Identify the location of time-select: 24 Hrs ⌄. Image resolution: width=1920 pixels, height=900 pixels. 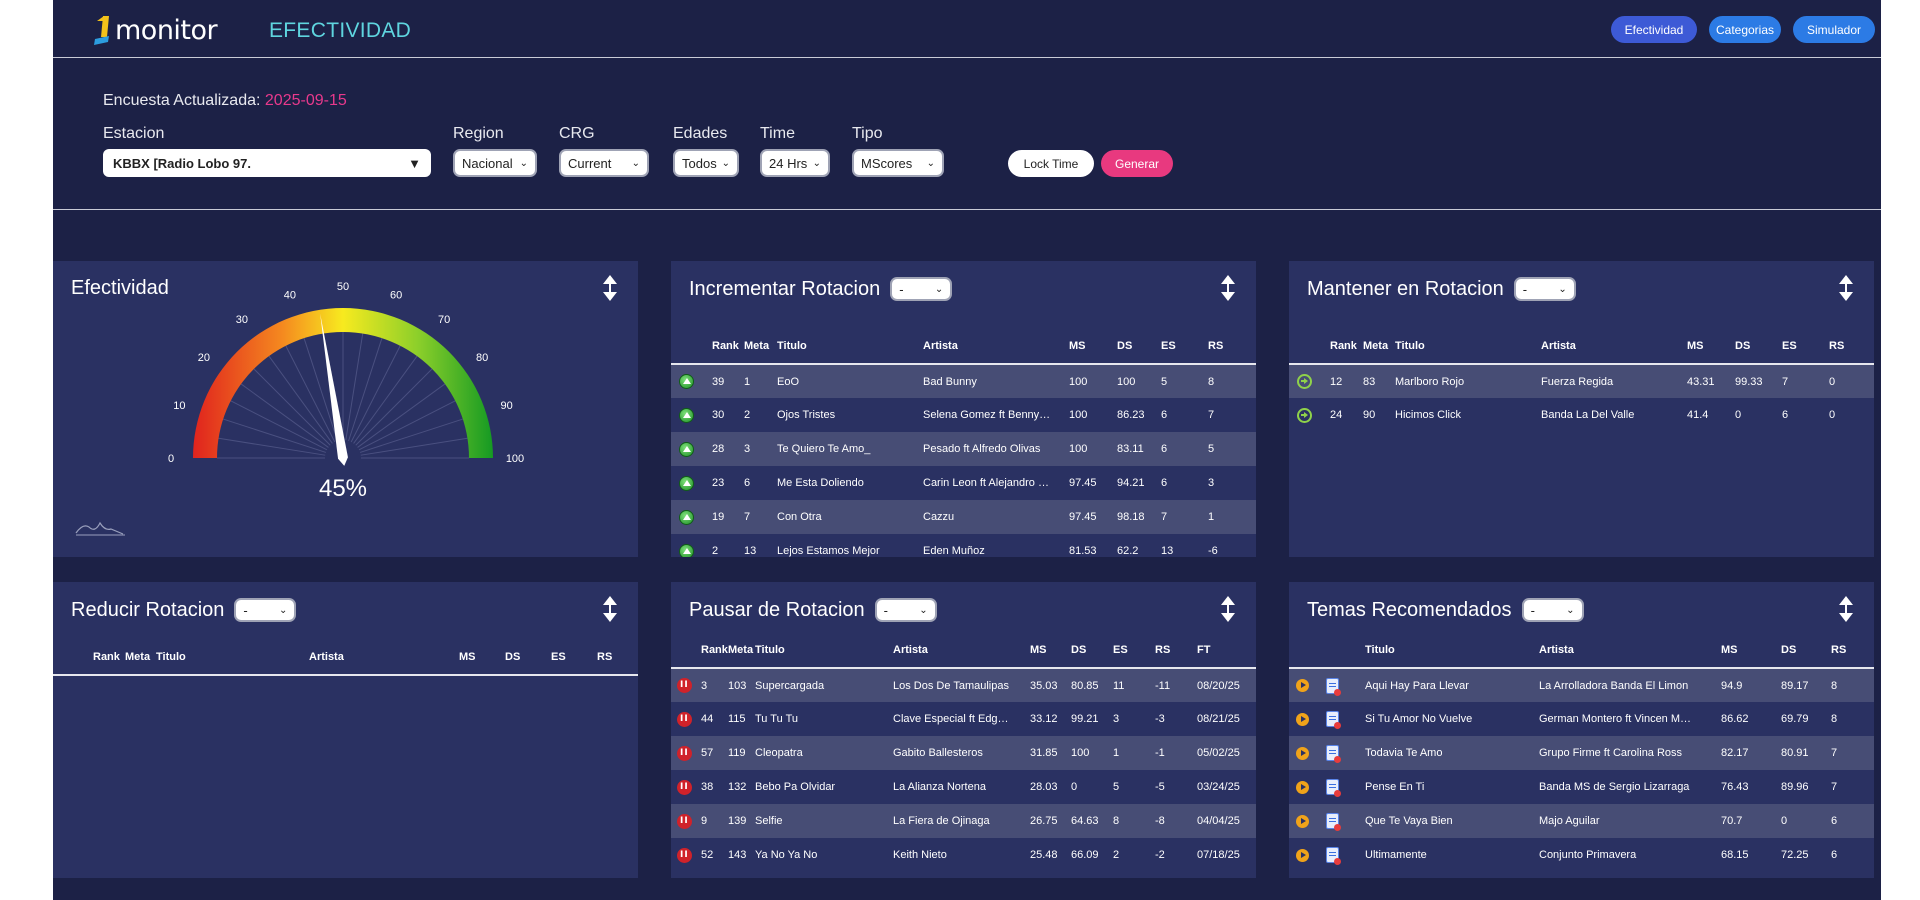
(795, 163).